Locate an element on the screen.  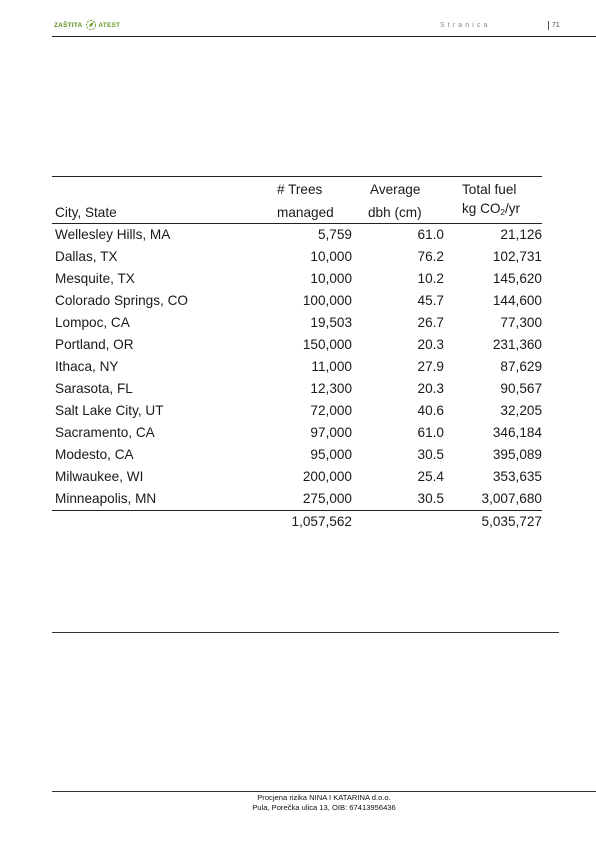
header-top-trees: # Trees is located at coordinates (313, 187).